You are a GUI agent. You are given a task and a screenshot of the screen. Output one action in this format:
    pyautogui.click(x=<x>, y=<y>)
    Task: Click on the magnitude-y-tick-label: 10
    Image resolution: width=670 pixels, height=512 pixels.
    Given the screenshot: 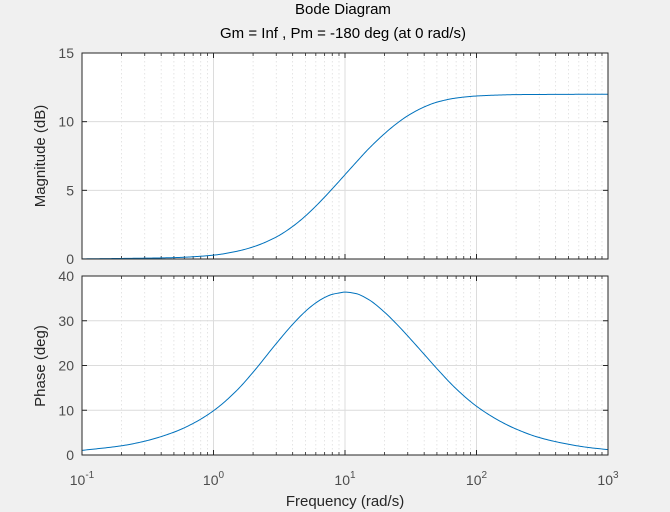 What is the action you would take?
    pyautogui.click(x=66, y=122)
    